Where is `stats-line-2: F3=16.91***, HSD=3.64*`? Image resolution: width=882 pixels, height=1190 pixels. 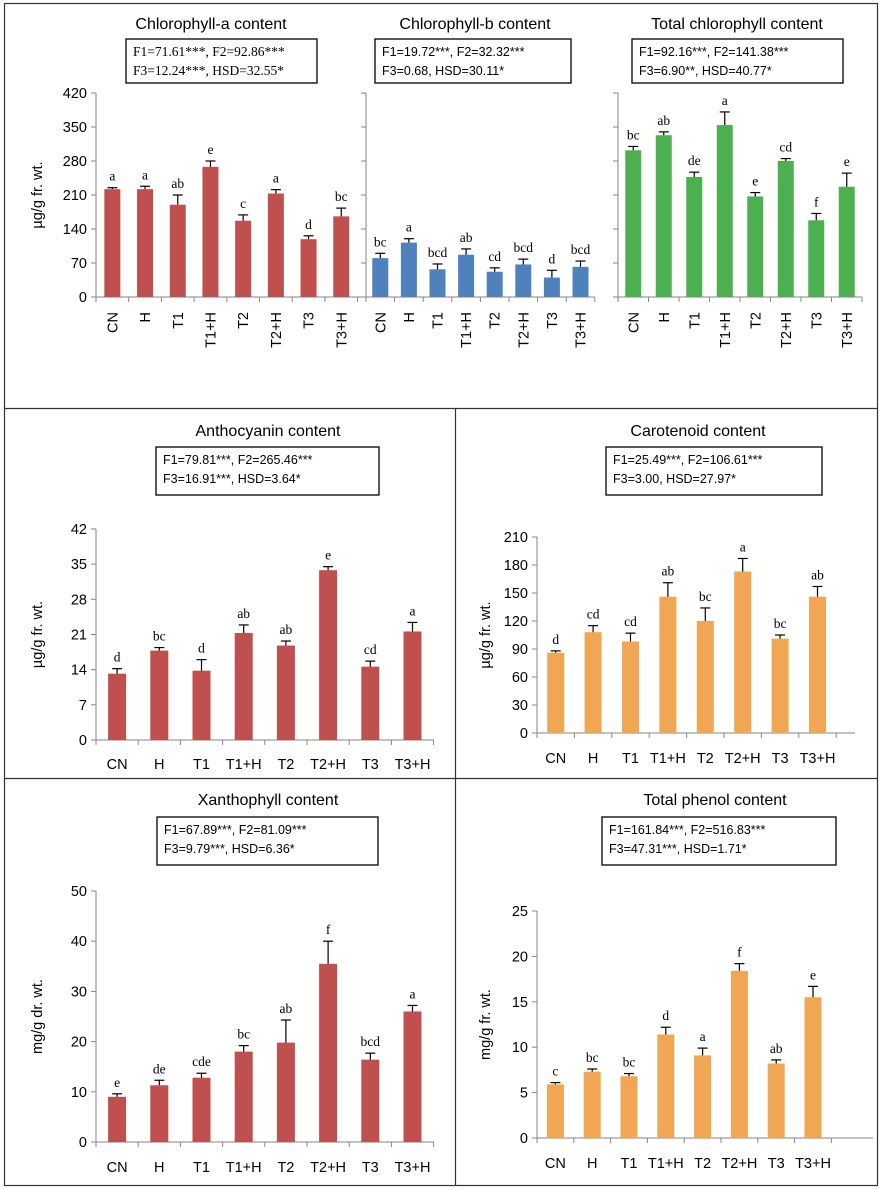 stats-line-2: F3=16.91***, HSD=3.64* is located at coordinates (232, 479).